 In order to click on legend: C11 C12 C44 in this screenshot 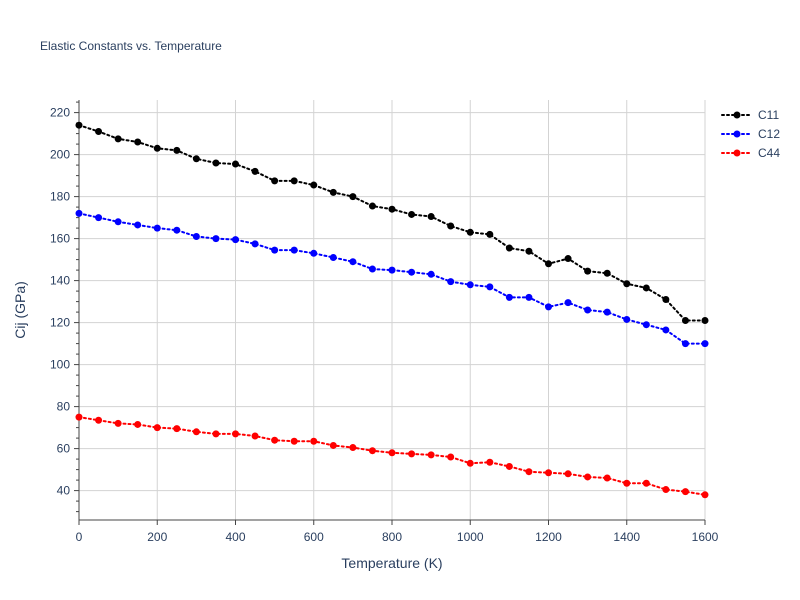, I will do `click(750, 134)`.